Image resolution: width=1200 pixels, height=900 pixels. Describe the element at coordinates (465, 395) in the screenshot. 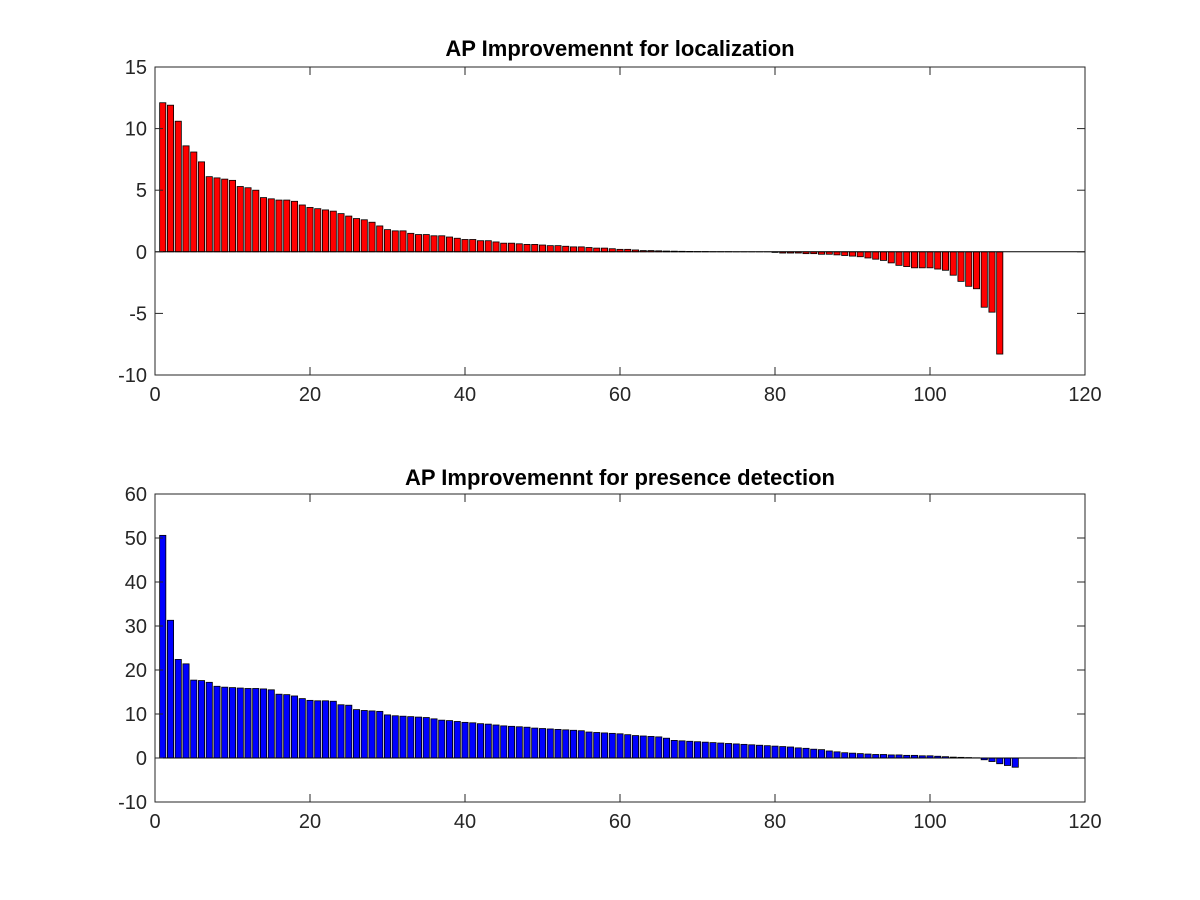

I see `x-tick-label: 40` at that location.